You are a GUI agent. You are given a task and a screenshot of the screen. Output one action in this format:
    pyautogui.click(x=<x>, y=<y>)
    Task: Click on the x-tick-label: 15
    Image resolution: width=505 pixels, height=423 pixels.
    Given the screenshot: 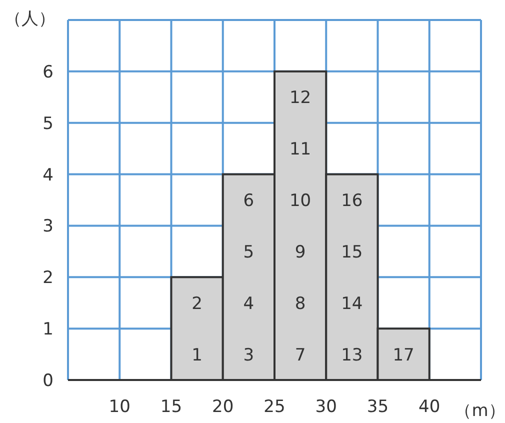 What is the action you would take?
    pyautogui.click(x=171, y=407)
    